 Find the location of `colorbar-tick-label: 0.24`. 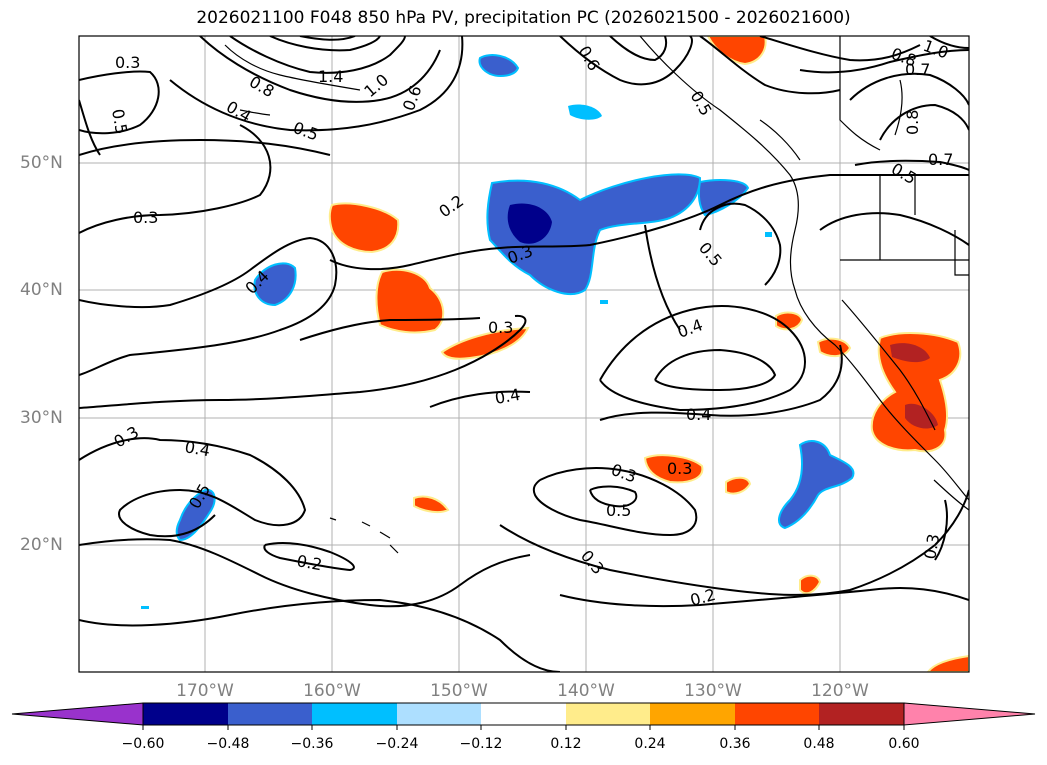

colorbar-tick-label: 0.24 is located at coordinates (650, 744).